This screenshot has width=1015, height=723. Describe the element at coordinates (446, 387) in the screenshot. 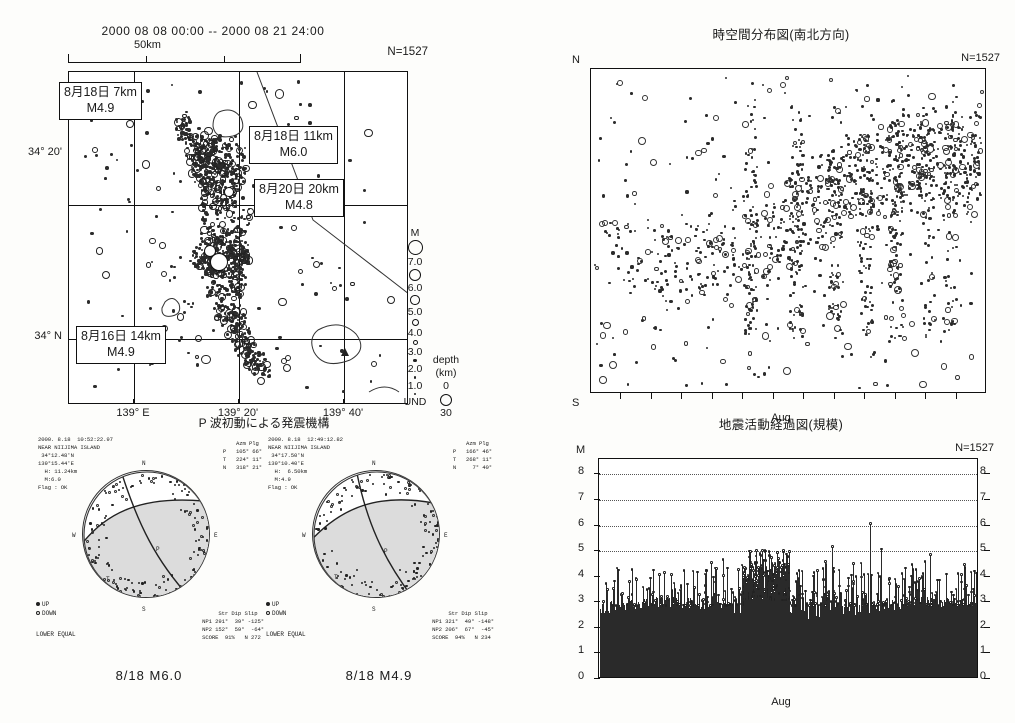

I see `depth-legend: depth (km) 0 30` at that location.